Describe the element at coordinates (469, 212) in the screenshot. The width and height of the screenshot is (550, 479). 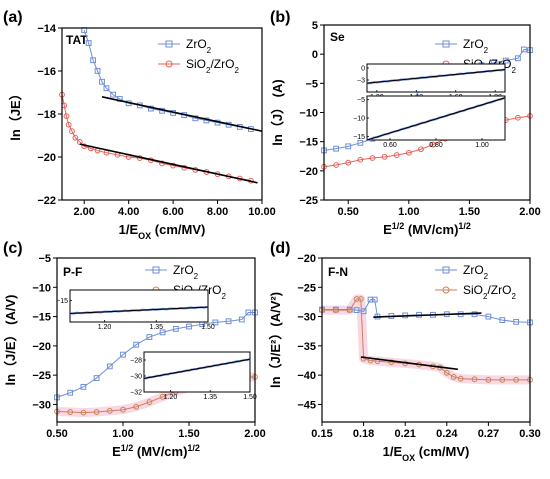
I see `x-tick-label: 1.50` at that location.